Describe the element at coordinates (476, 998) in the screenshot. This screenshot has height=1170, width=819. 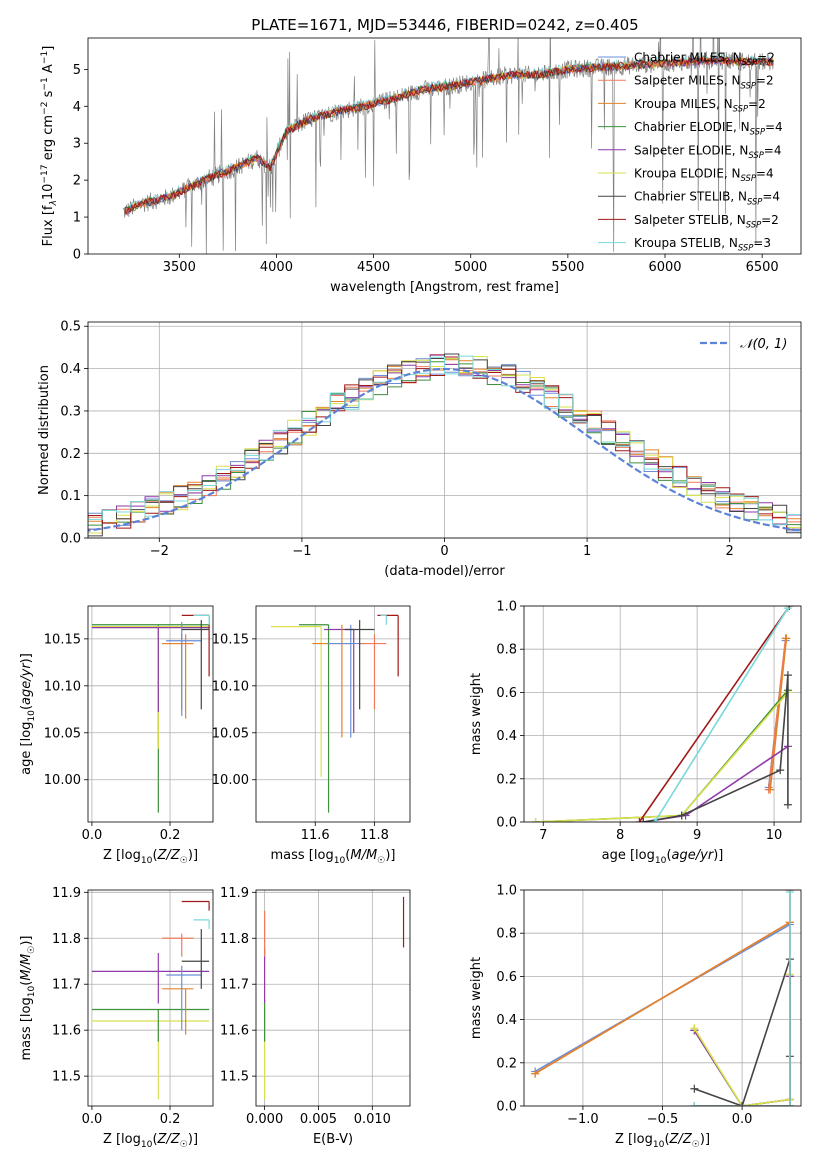
I see `mass-weight-vs-Z-ylabel: mass weight` at that location.